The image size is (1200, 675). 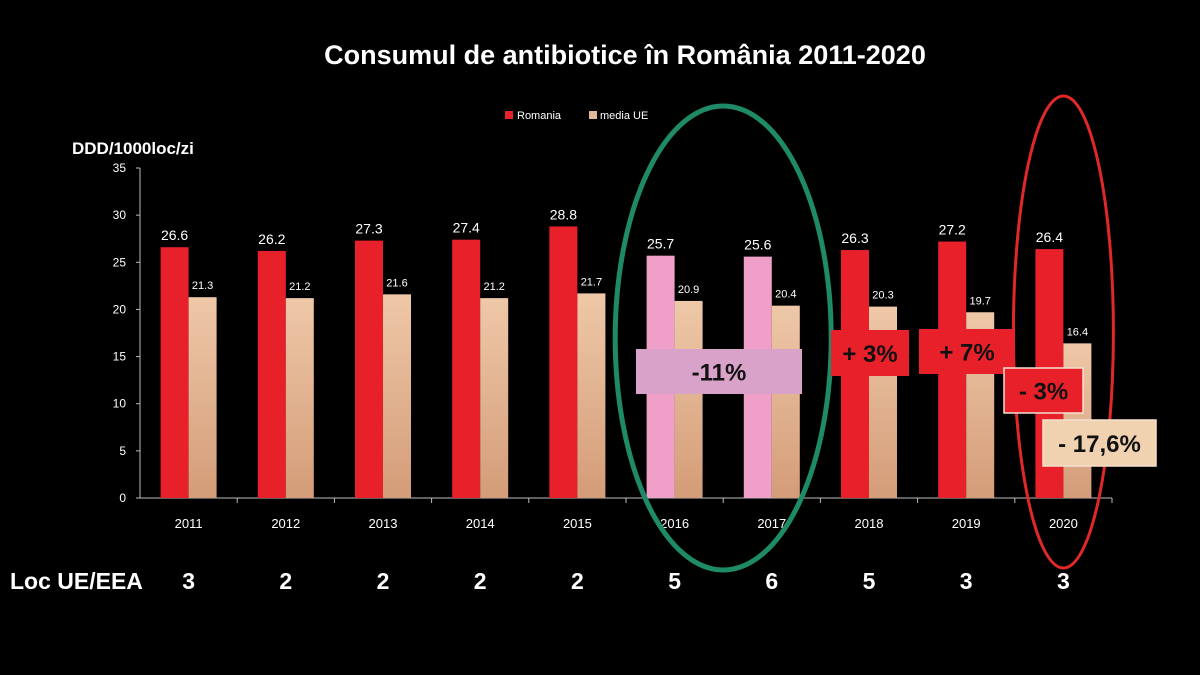 What do you see at coordinates (757, 245) in the screenshot?
I see `data-label-romania-2017: 25.6` at bounding box center [757, 245].